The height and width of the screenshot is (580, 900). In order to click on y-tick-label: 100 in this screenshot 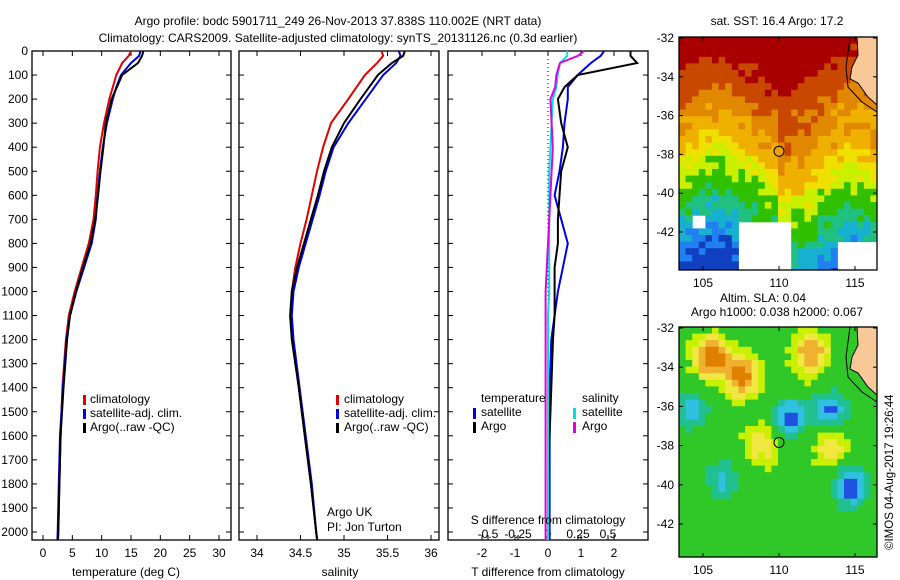, I will do `click(18, 75)`.